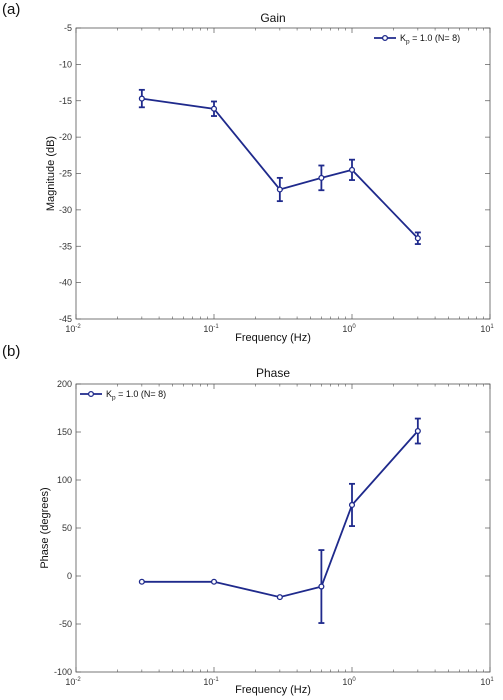 Image resolution: width=503 pixels, height=700 pixels. I want to click on chart-2-series-line, so click(280, 514).